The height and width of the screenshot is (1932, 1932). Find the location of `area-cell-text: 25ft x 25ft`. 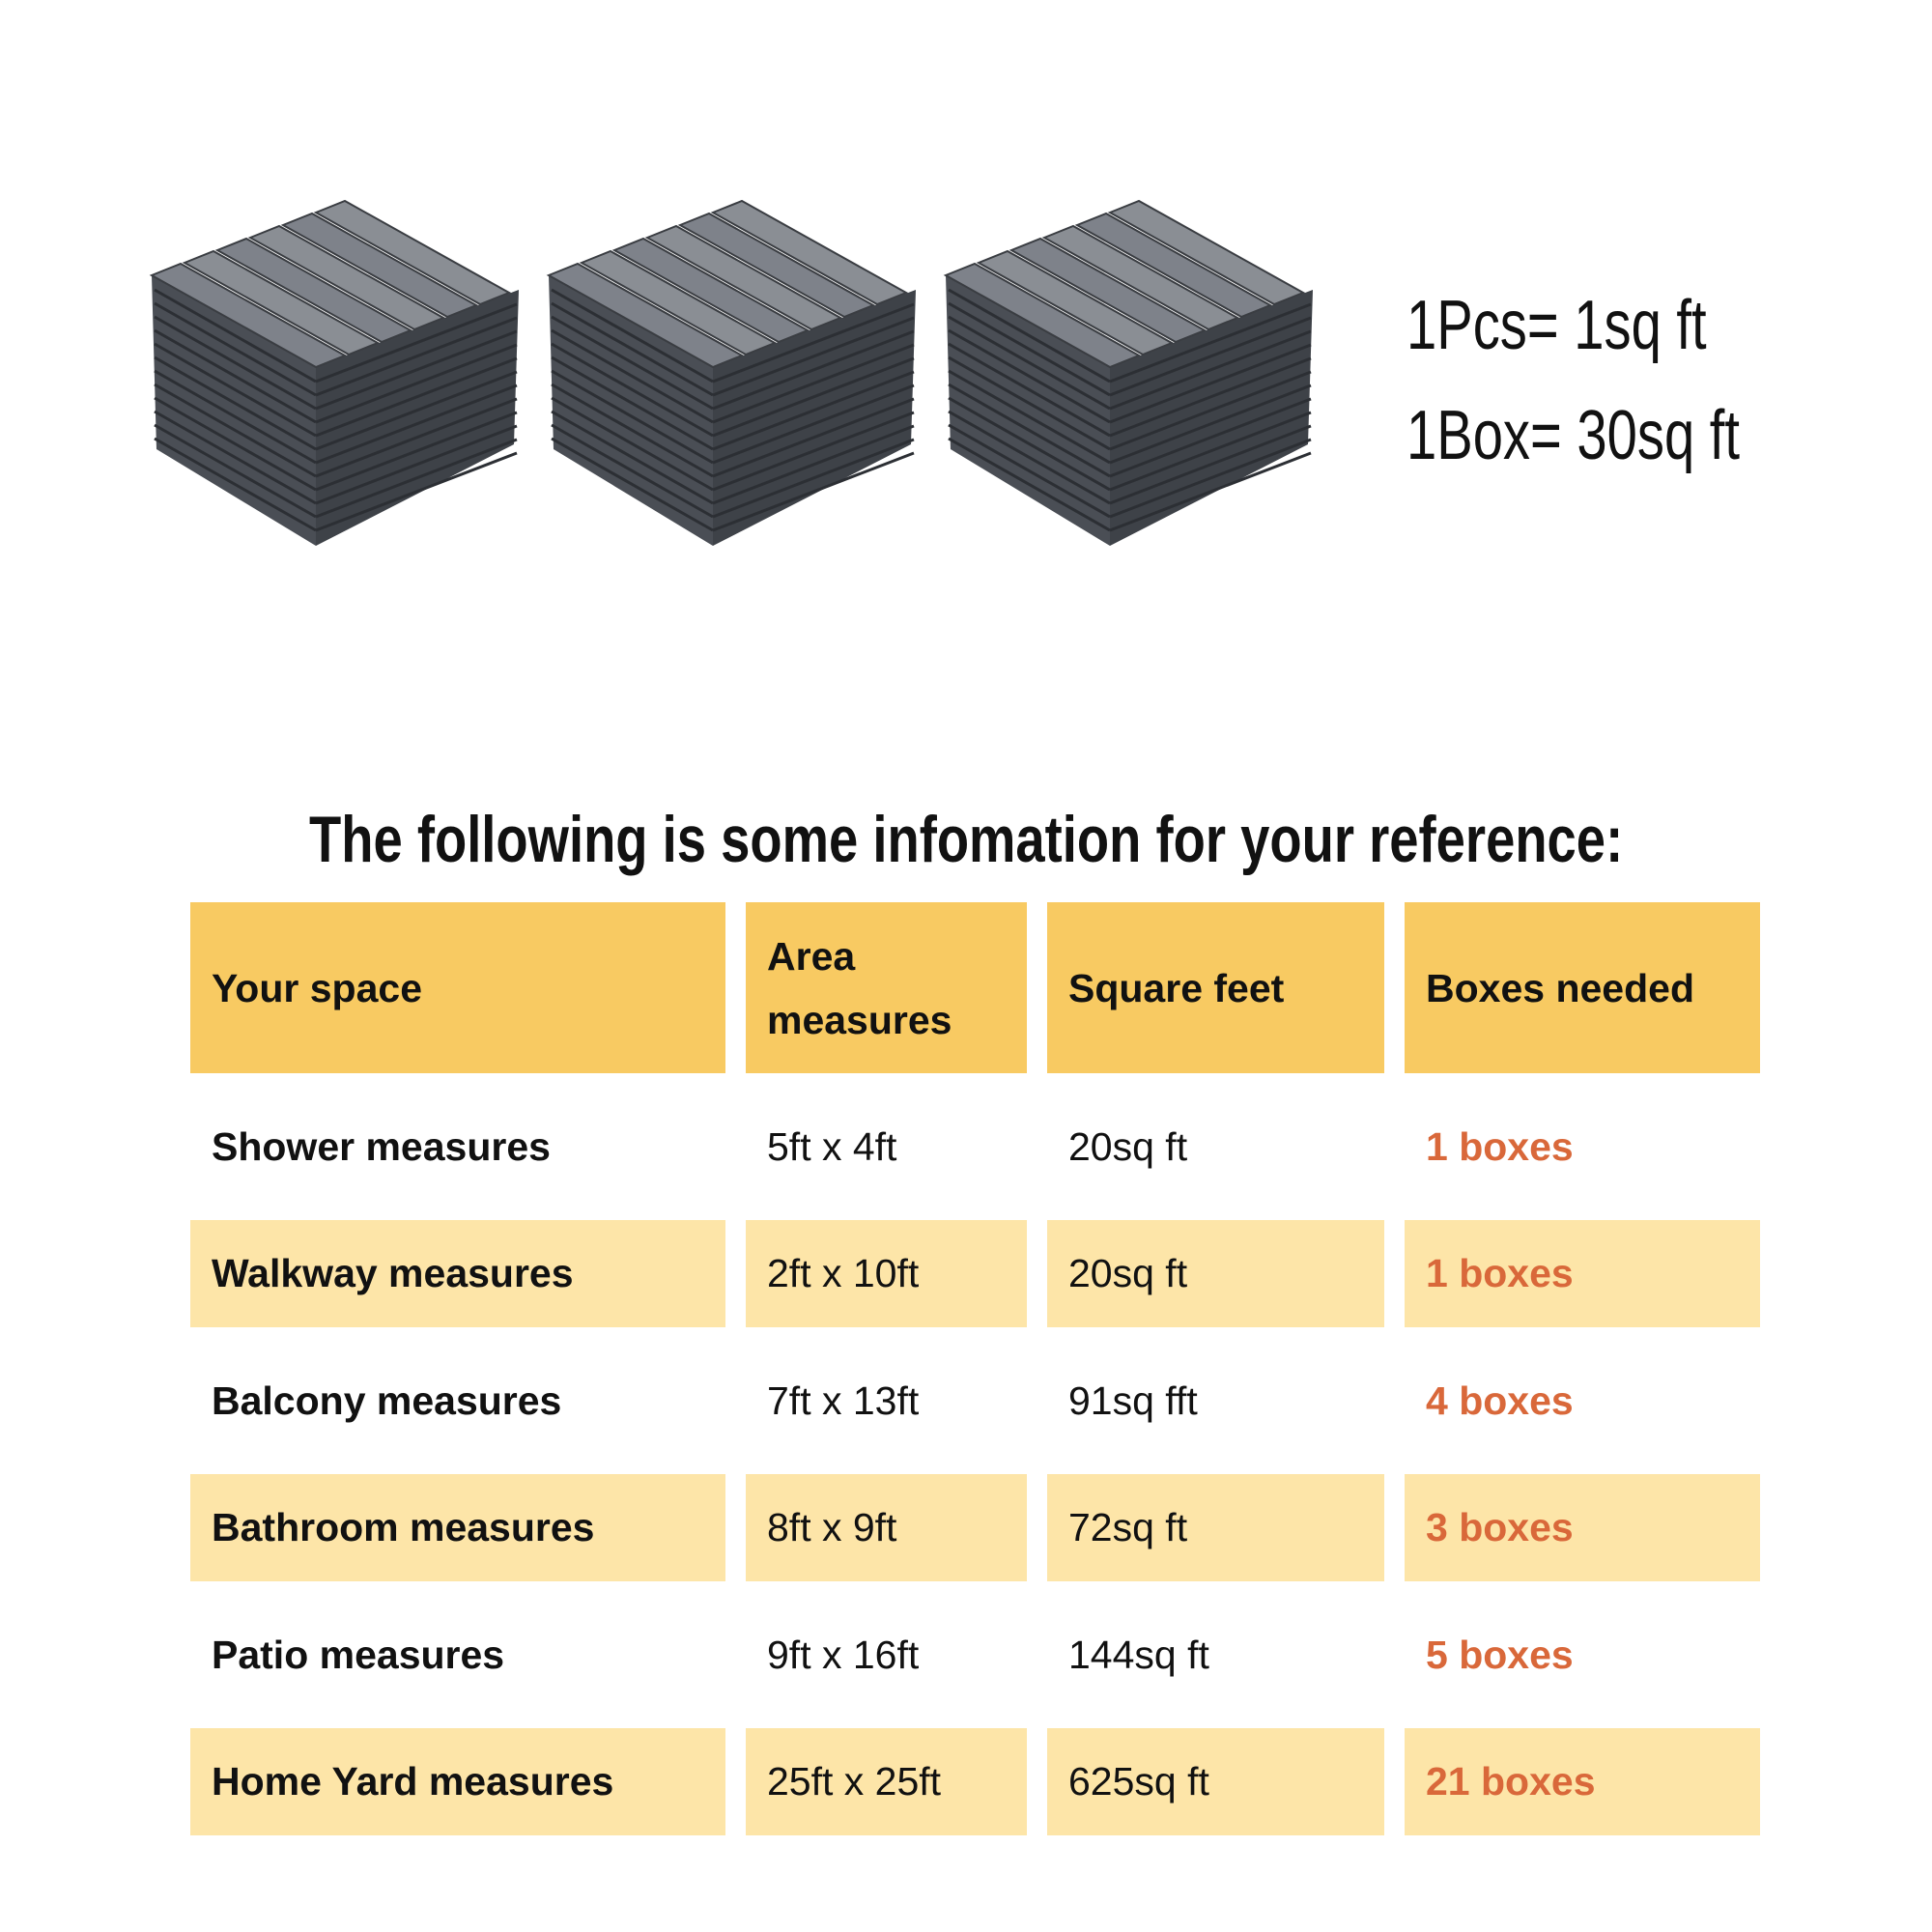

area-cell-text: 25ft x 25ft is located at coordinates (854, 1781).